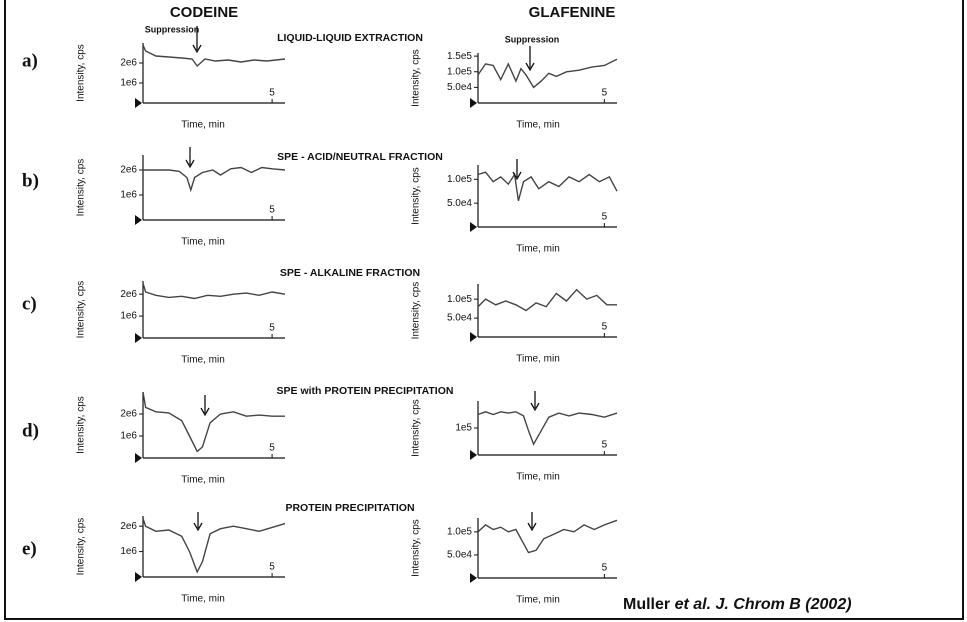 This screenshot has width=967, height=622. What do you see at coordinates (30, 180) in the screenshot?
I see `row-label: b)` at bounding box center [30, 180].